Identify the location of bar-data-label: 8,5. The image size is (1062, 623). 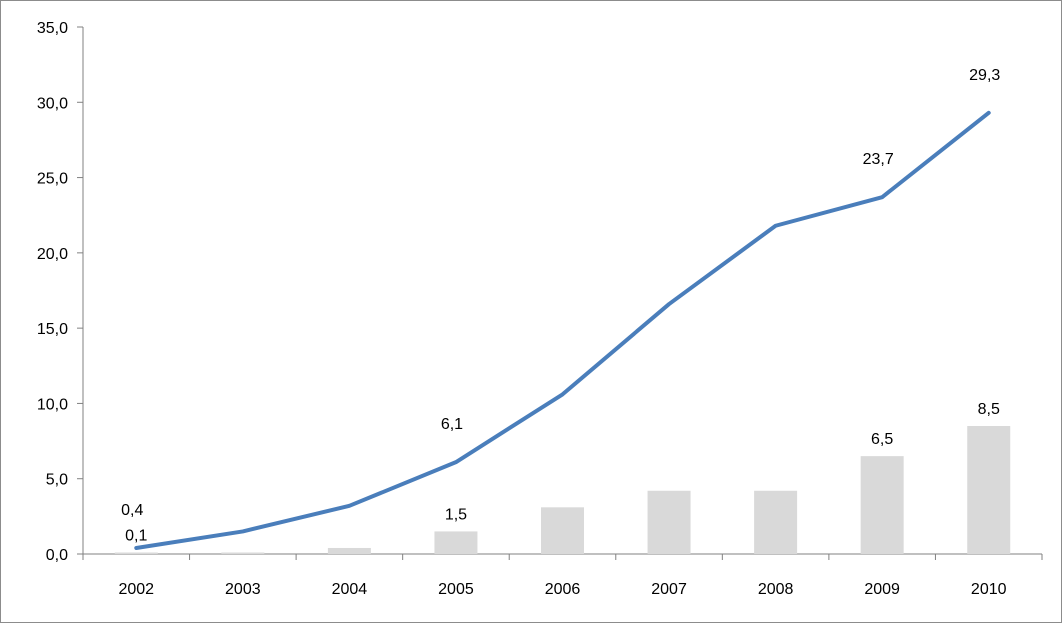
(989, 409).